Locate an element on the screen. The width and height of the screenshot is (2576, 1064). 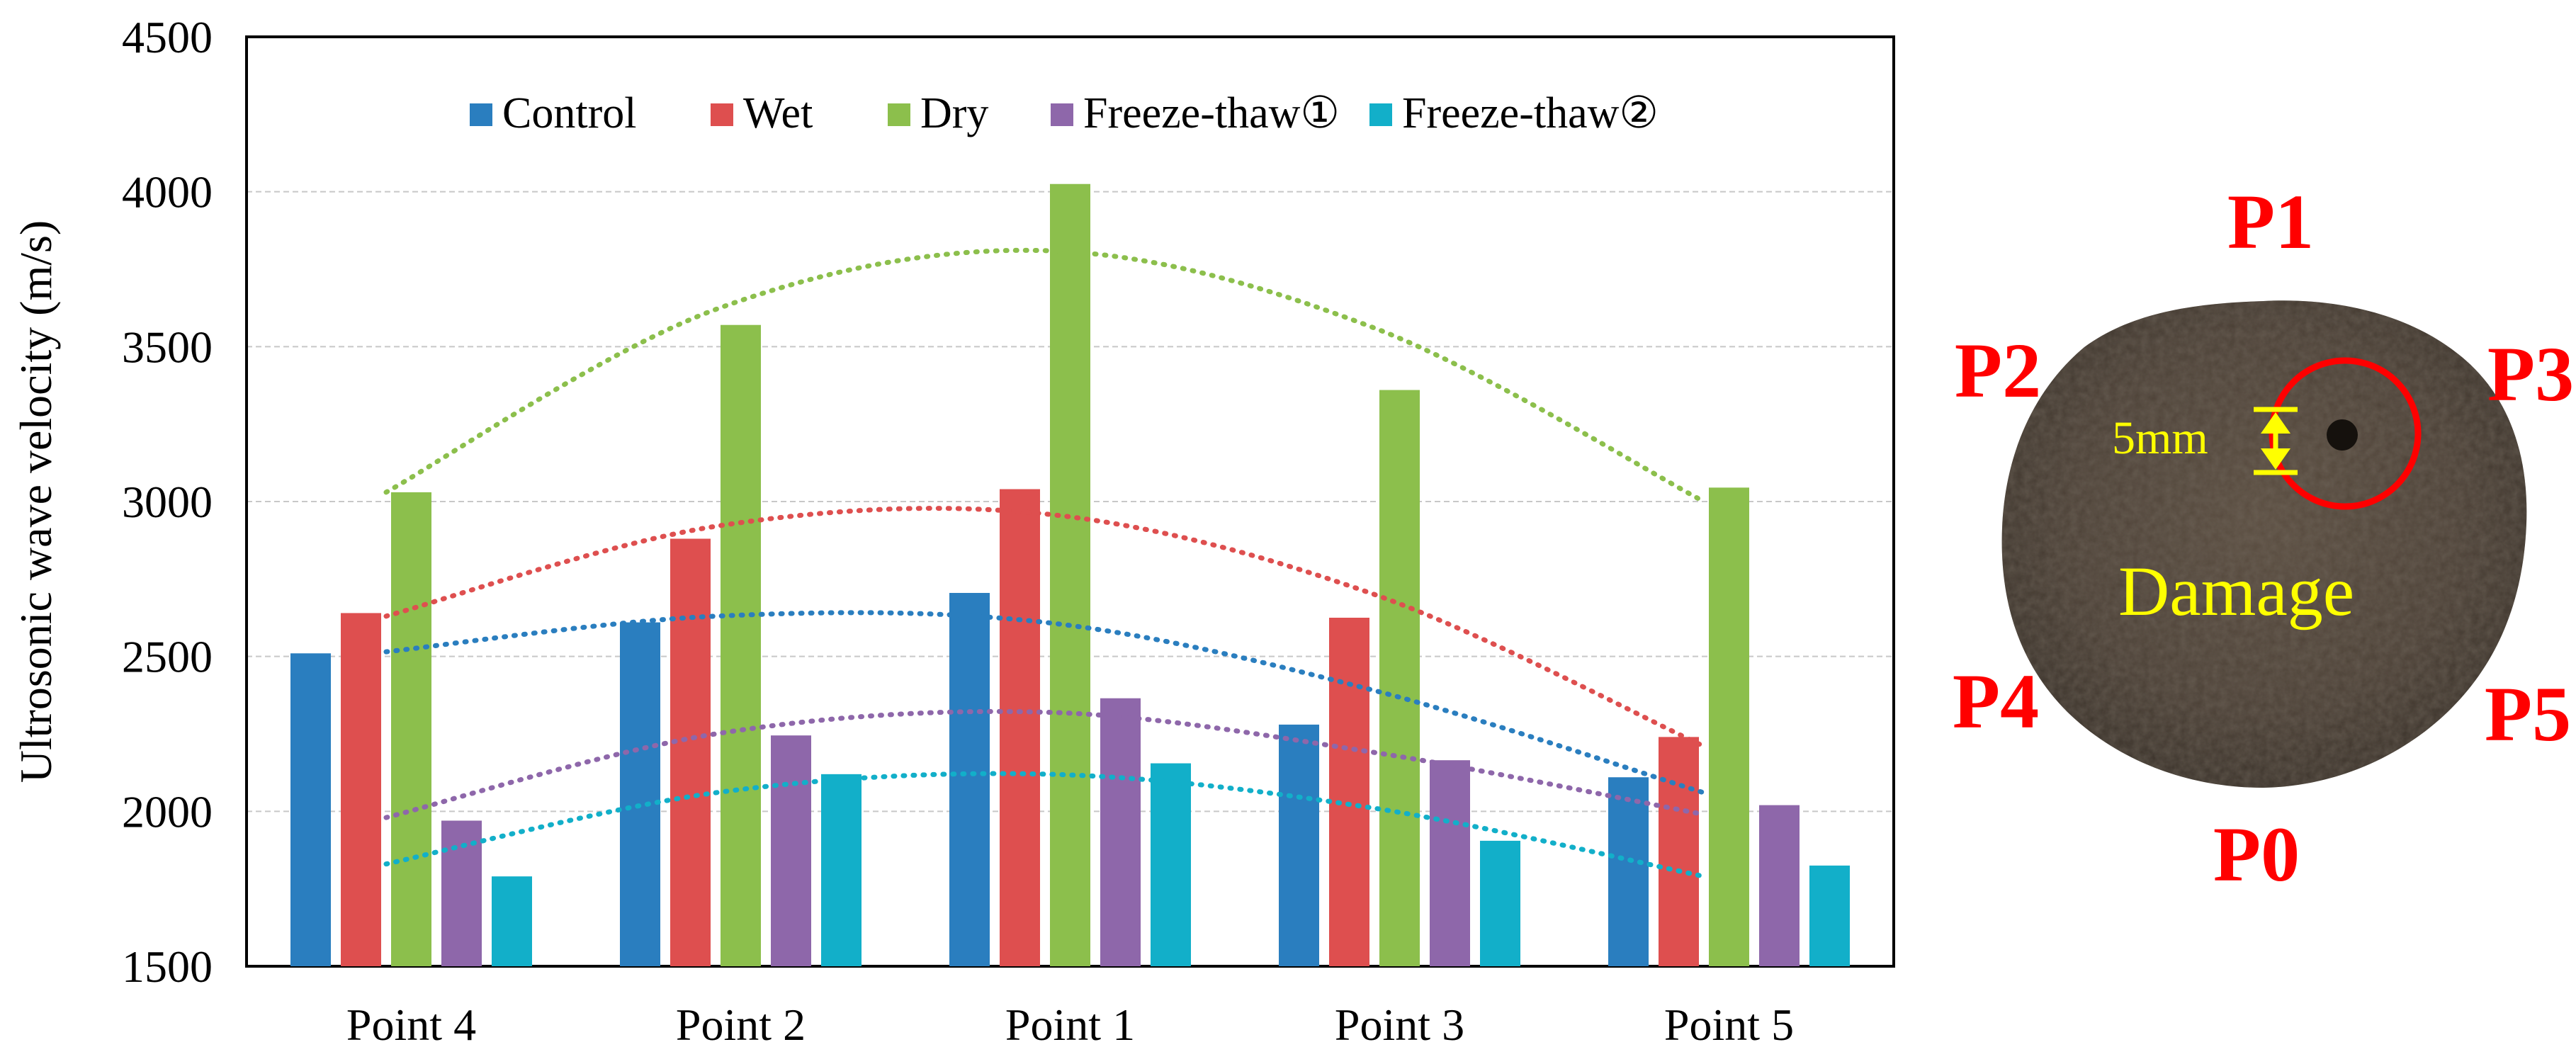
trendline-control is located at coordinates (1045, 703).